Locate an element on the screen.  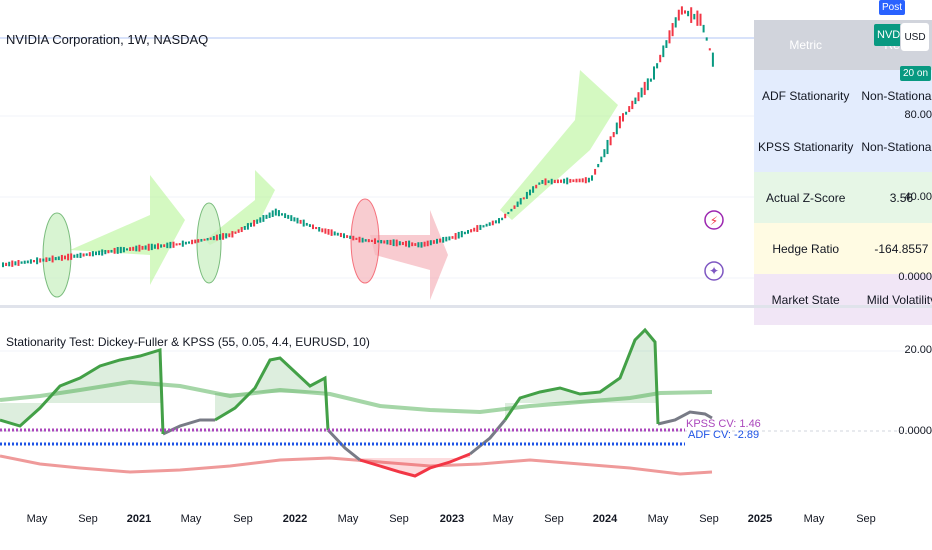
statistic-line-bullish is located at coordinates (581, 376).